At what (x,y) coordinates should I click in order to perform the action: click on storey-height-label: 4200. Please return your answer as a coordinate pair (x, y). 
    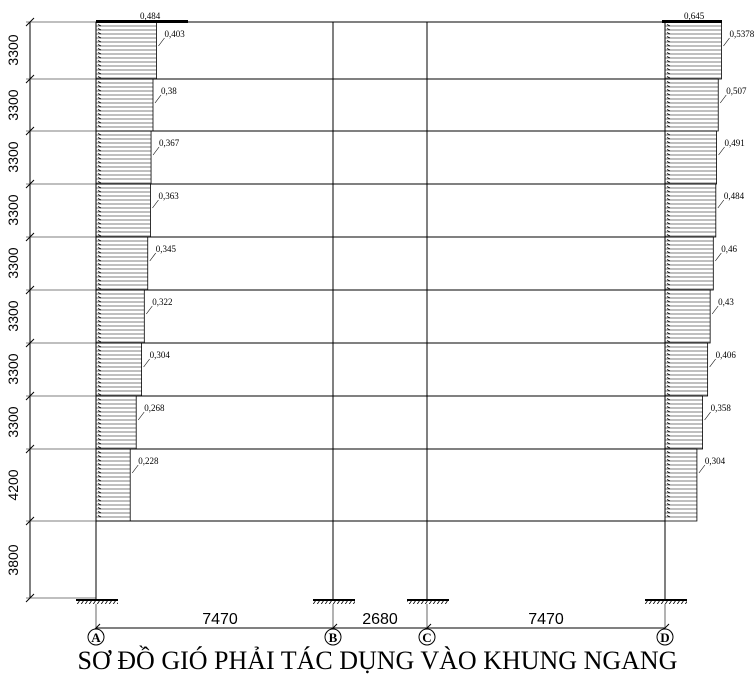
    Looking at the image, I should click on (13, 484).